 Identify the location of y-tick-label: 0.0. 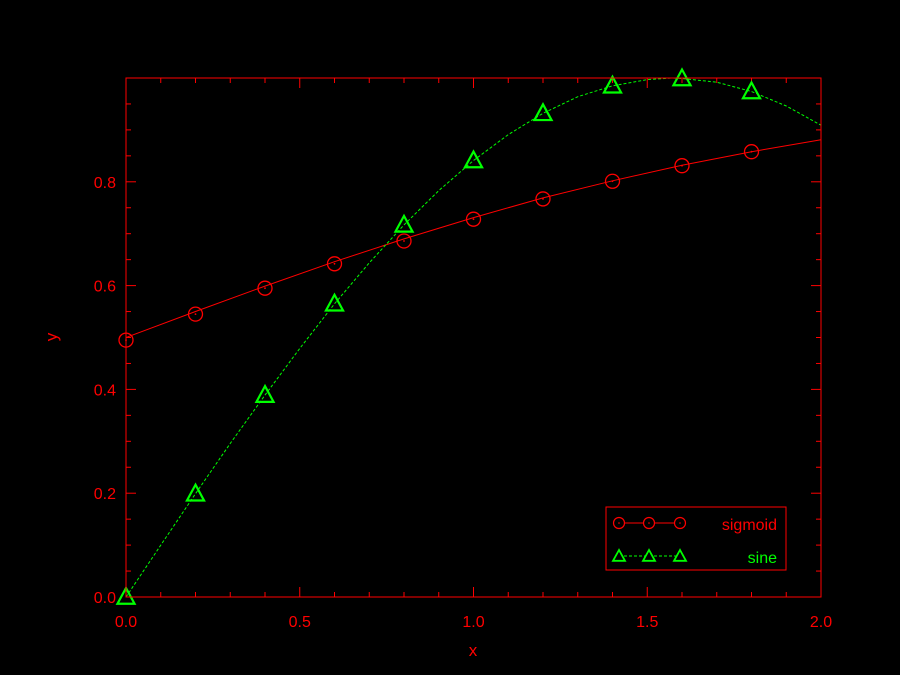
(105, 598).